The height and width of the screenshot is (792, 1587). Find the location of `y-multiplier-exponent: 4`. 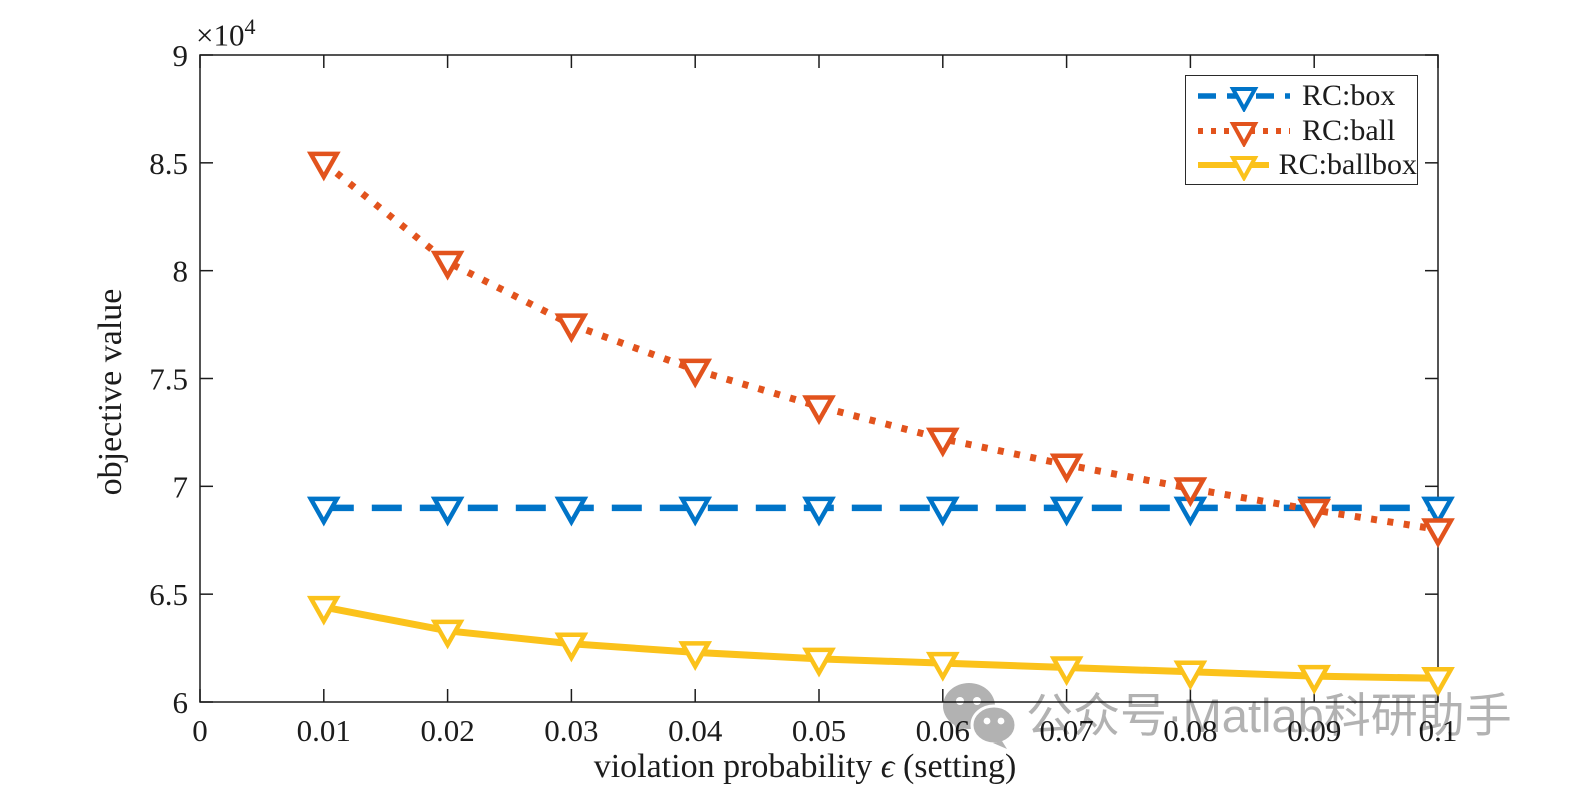

y-multiplier-exponent: 4 is located at coordinates (250, 26).